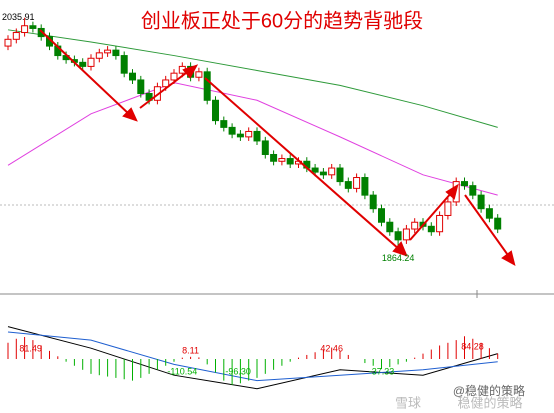 Image resolution: width=554 pixels, height=413 pixels. Describe the element at coordinates (331, 348) in the screenshot. I see `macd-annotation: 42.46` at that location.